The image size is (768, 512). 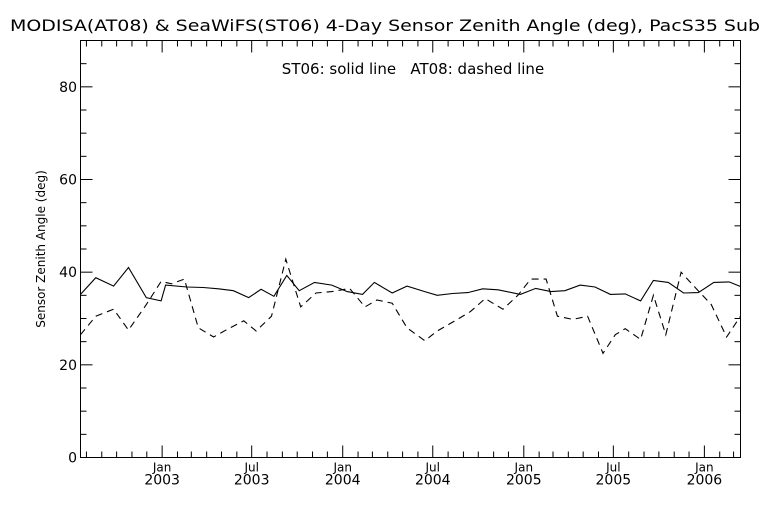 What do you see at coordinates (68, 273) in the screenshot?
I see `y-tick-label: 40` at bounding box center [68, 273].